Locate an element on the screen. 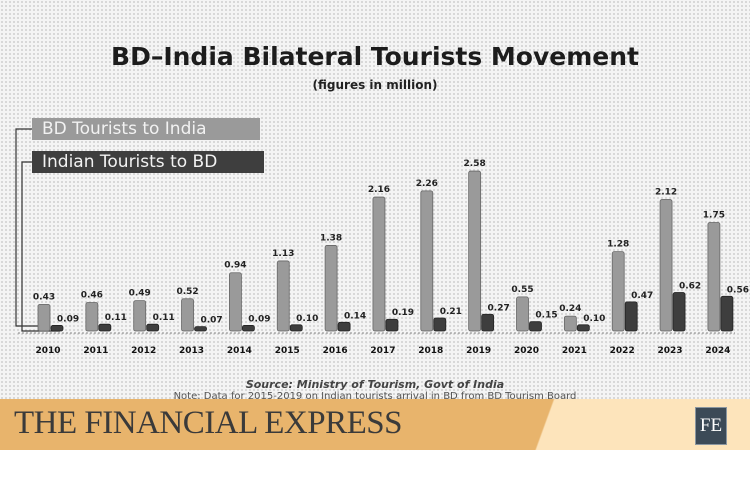  bar-indian-2023 is located at coordinates (679, 312).